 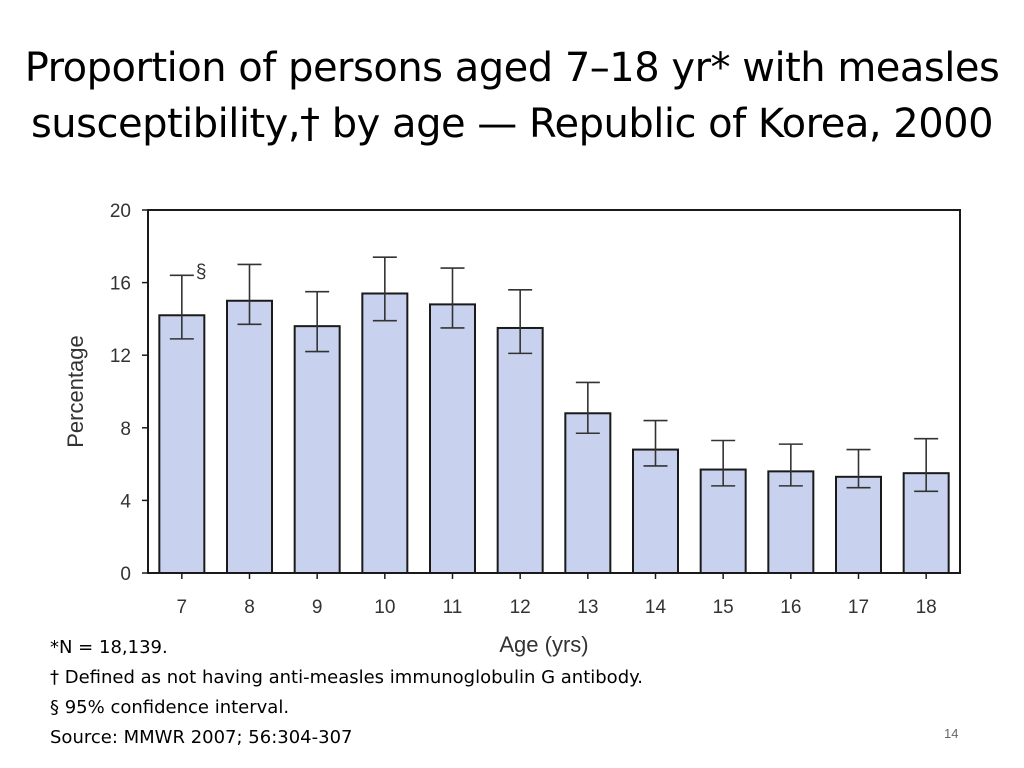 What do you see at coordinates (249, 607) in the screenshot?
I see `x-tick-label-8: 8` at bounding box center [249, 607].